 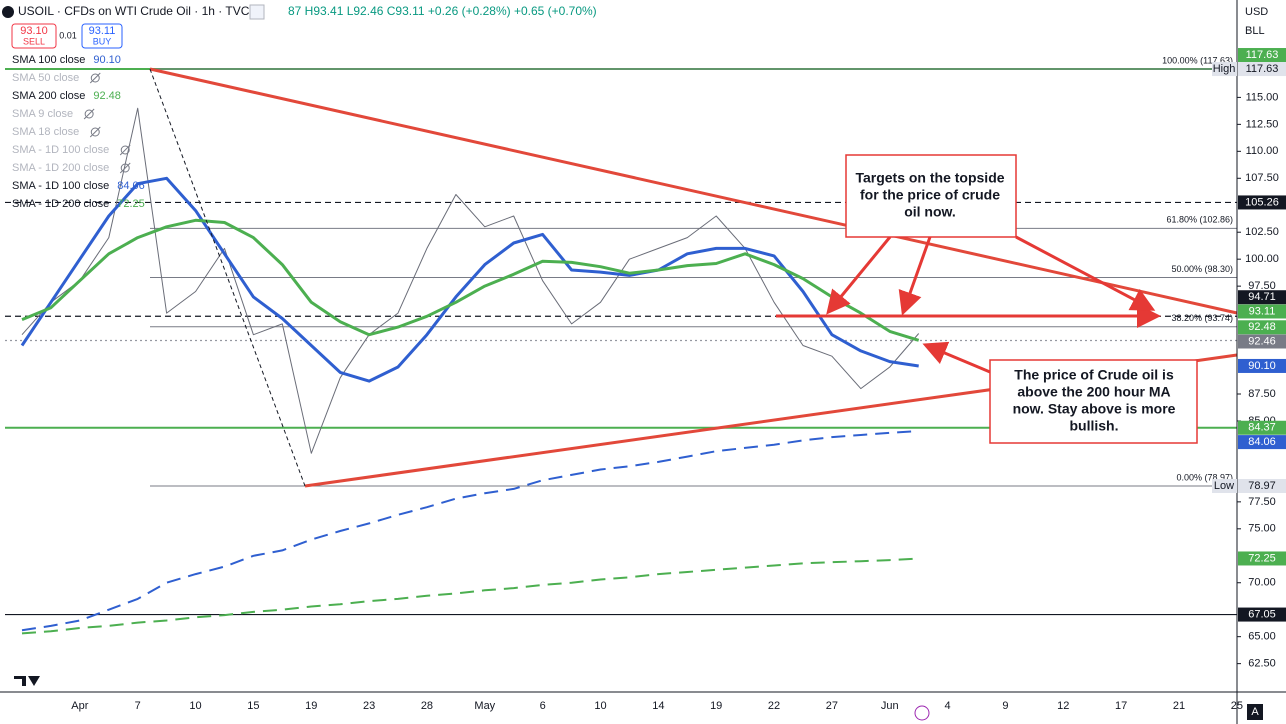 I want to click on annotation-text: oil now., so click(x=930, y=212).